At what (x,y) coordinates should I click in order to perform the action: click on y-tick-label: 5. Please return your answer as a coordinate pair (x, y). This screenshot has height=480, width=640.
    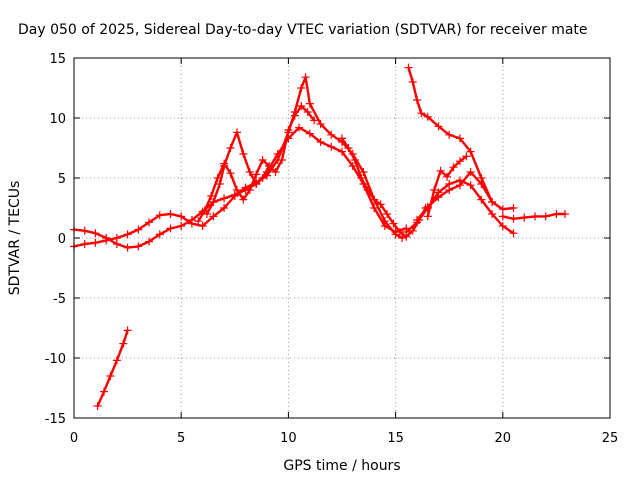
    Looking at the image, I should click on (62, 179).